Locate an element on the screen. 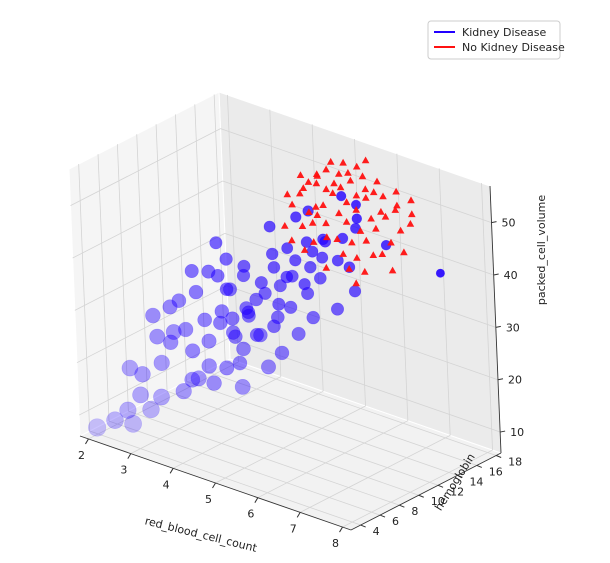 The image size is (610, 563). x-tick-label: 7 is located at coordinates (293, 528).